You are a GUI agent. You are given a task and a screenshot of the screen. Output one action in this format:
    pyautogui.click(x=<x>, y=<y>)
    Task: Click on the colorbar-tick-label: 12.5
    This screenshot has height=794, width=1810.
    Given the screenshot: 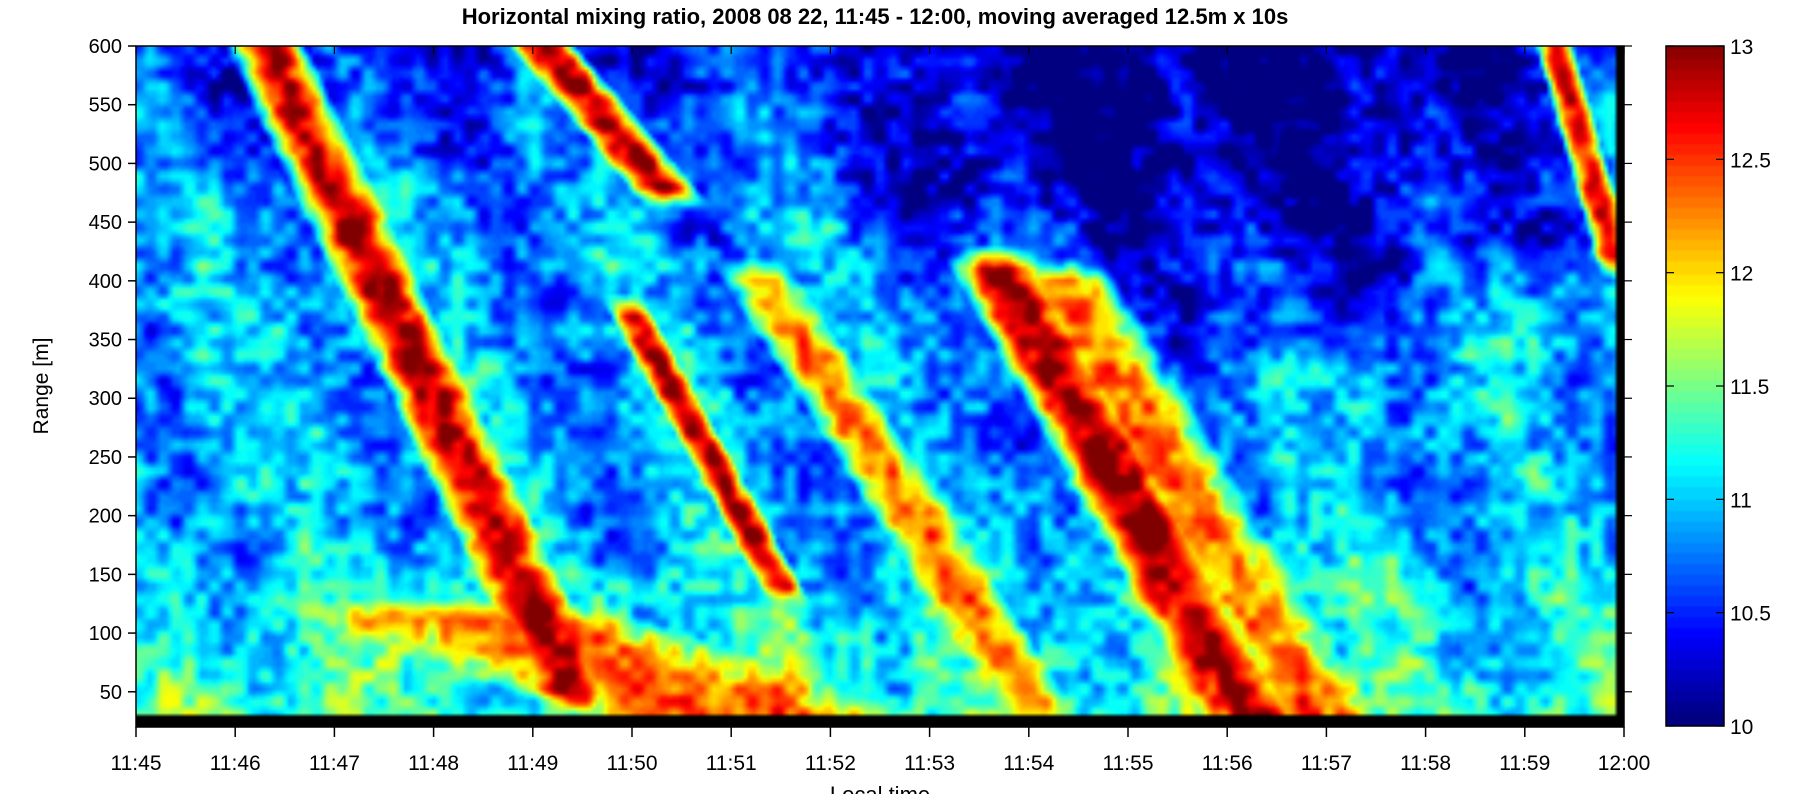 What is the action you would take?
    pyautogui.click(x=1750, y=160)
    